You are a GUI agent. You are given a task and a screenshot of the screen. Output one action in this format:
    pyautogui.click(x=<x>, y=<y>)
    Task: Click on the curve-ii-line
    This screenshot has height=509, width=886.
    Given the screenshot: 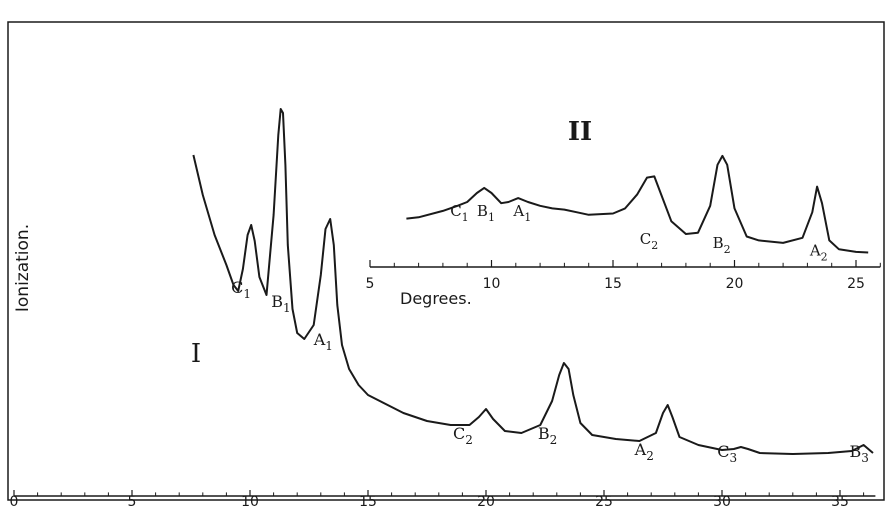 What is the action you would take?
    pyautogui.click(x=637, y=204)
    